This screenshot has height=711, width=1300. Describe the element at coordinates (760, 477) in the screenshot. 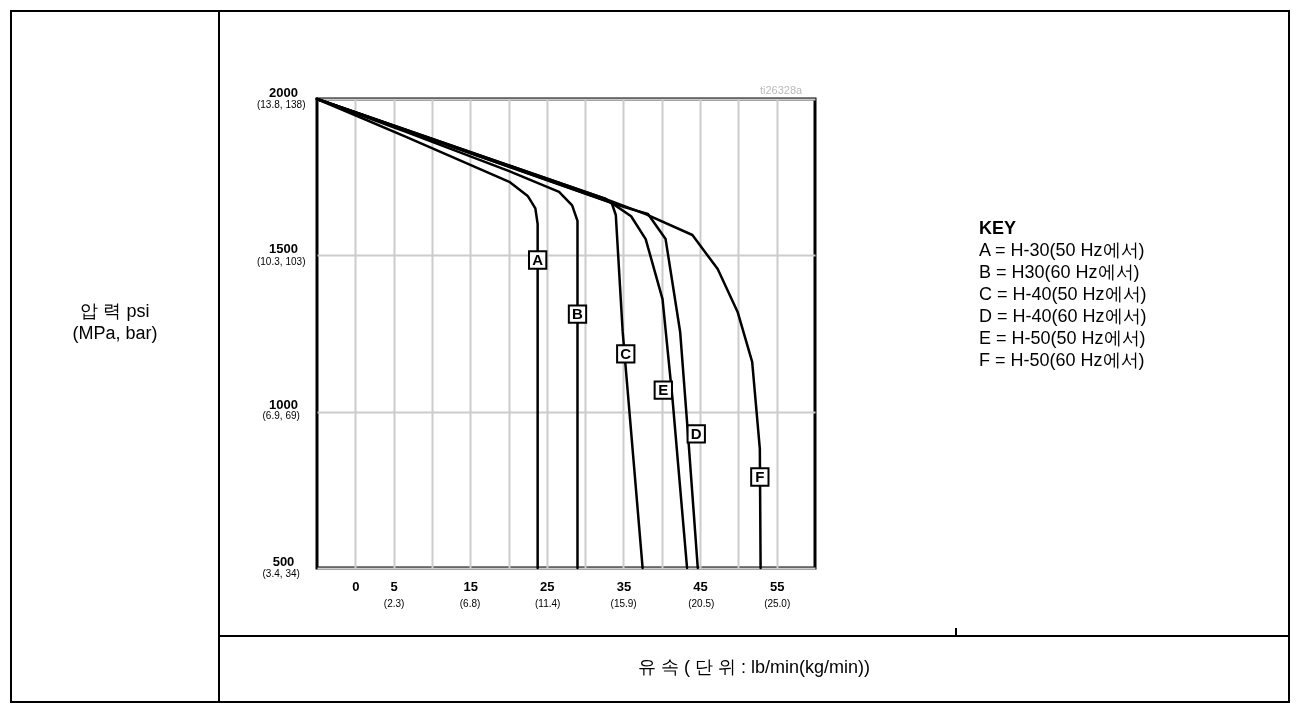

I see `annotation: F` at that location.